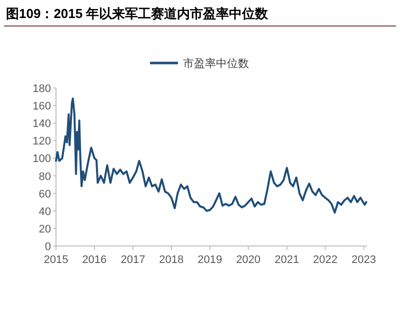 The height and width of the screenshot is (321, 400). I want to click on x-tick-label: 2020, so click(248, 260).